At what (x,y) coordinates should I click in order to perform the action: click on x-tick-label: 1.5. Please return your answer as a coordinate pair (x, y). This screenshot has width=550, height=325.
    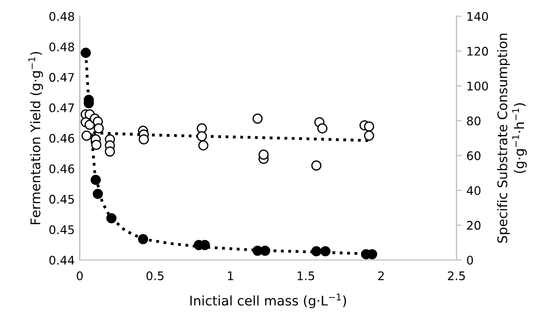
    Looking at the image, I should click on (306, 275).